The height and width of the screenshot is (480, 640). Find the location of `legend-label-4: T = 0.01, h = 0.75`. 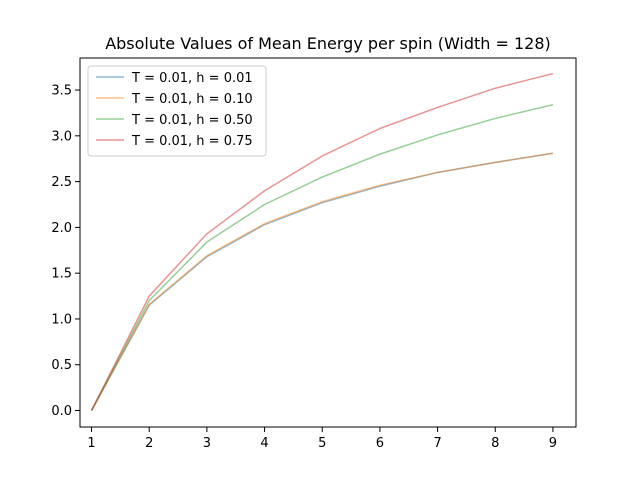

legend-label-4: T = 0.01, h = 0.75 is located at coordinates (192, 141).